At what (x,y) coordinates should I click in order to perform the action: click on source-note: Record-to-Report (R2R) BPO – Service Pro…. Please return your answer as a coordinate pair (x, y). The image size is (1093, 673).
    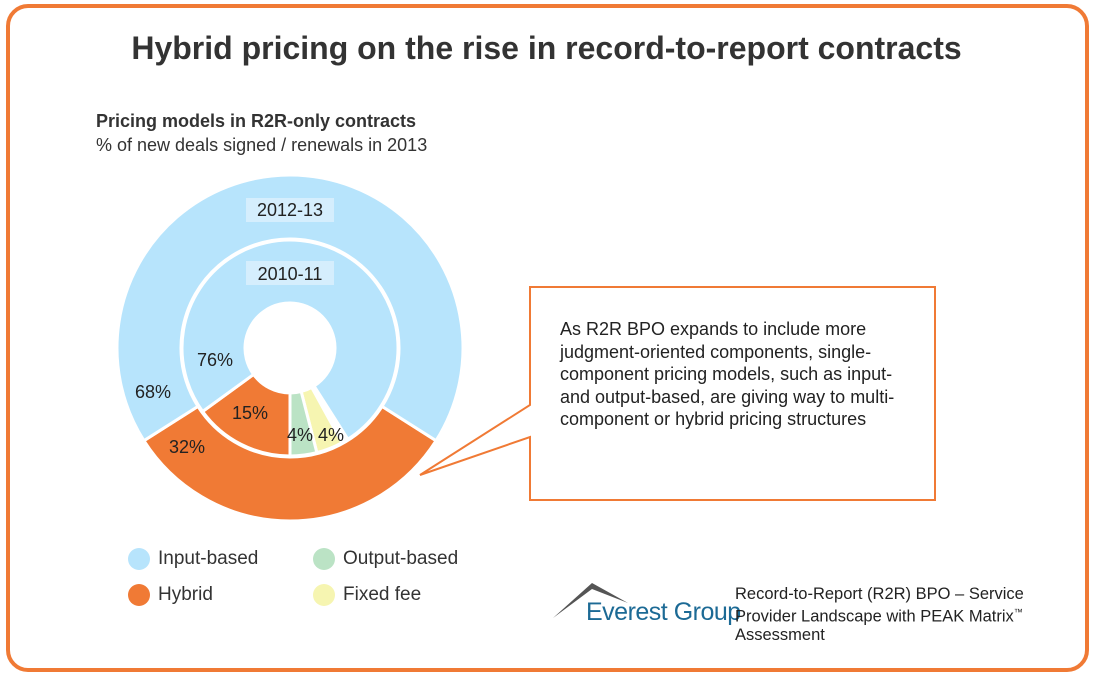
    Looking at the image, I should click on (905, 614).